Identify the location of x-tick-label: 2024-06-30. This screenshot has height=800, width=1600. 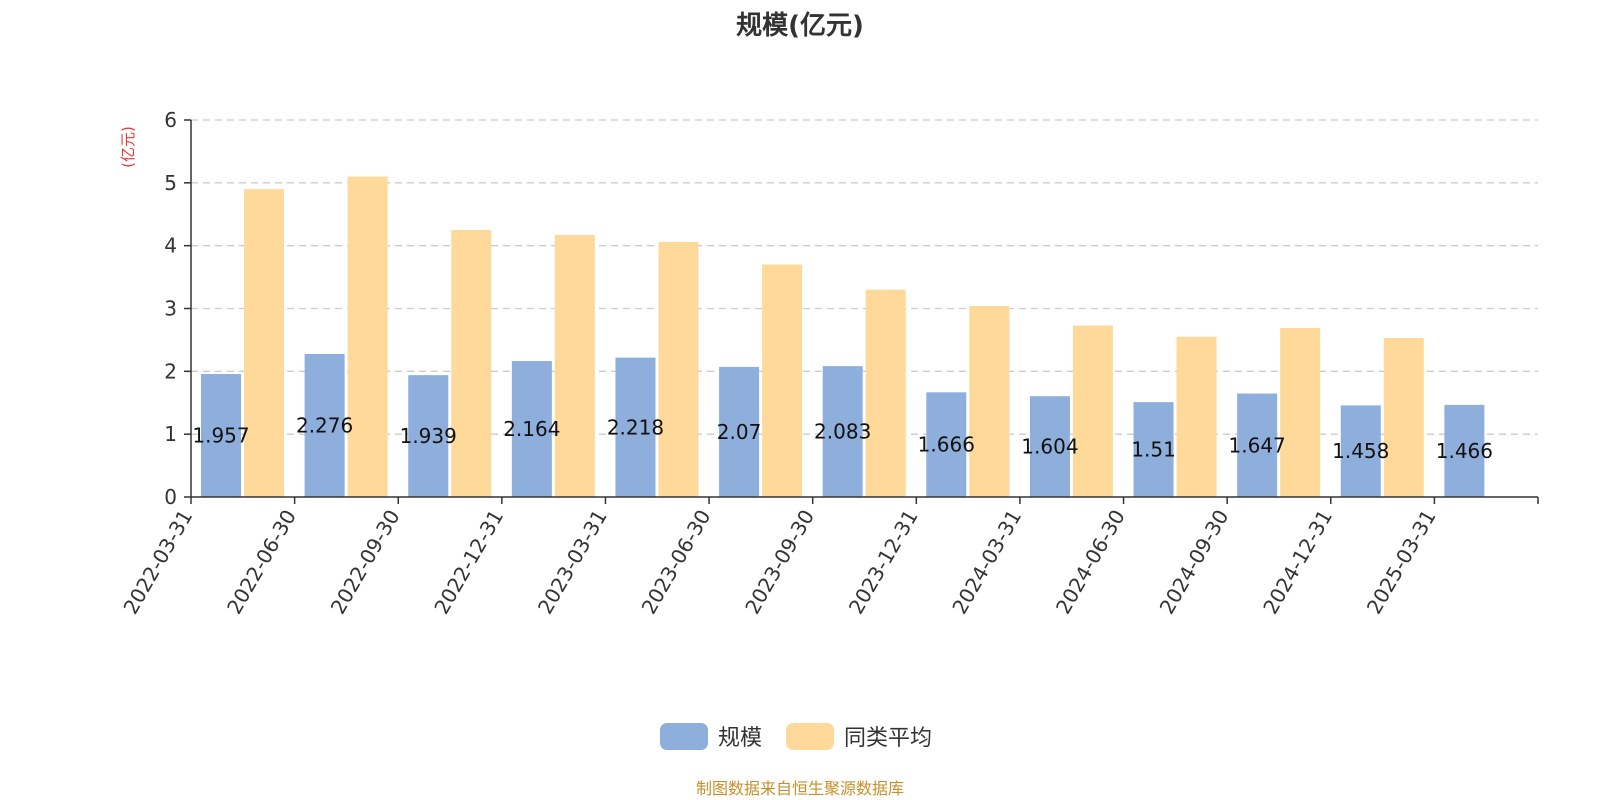
(1090, 562).